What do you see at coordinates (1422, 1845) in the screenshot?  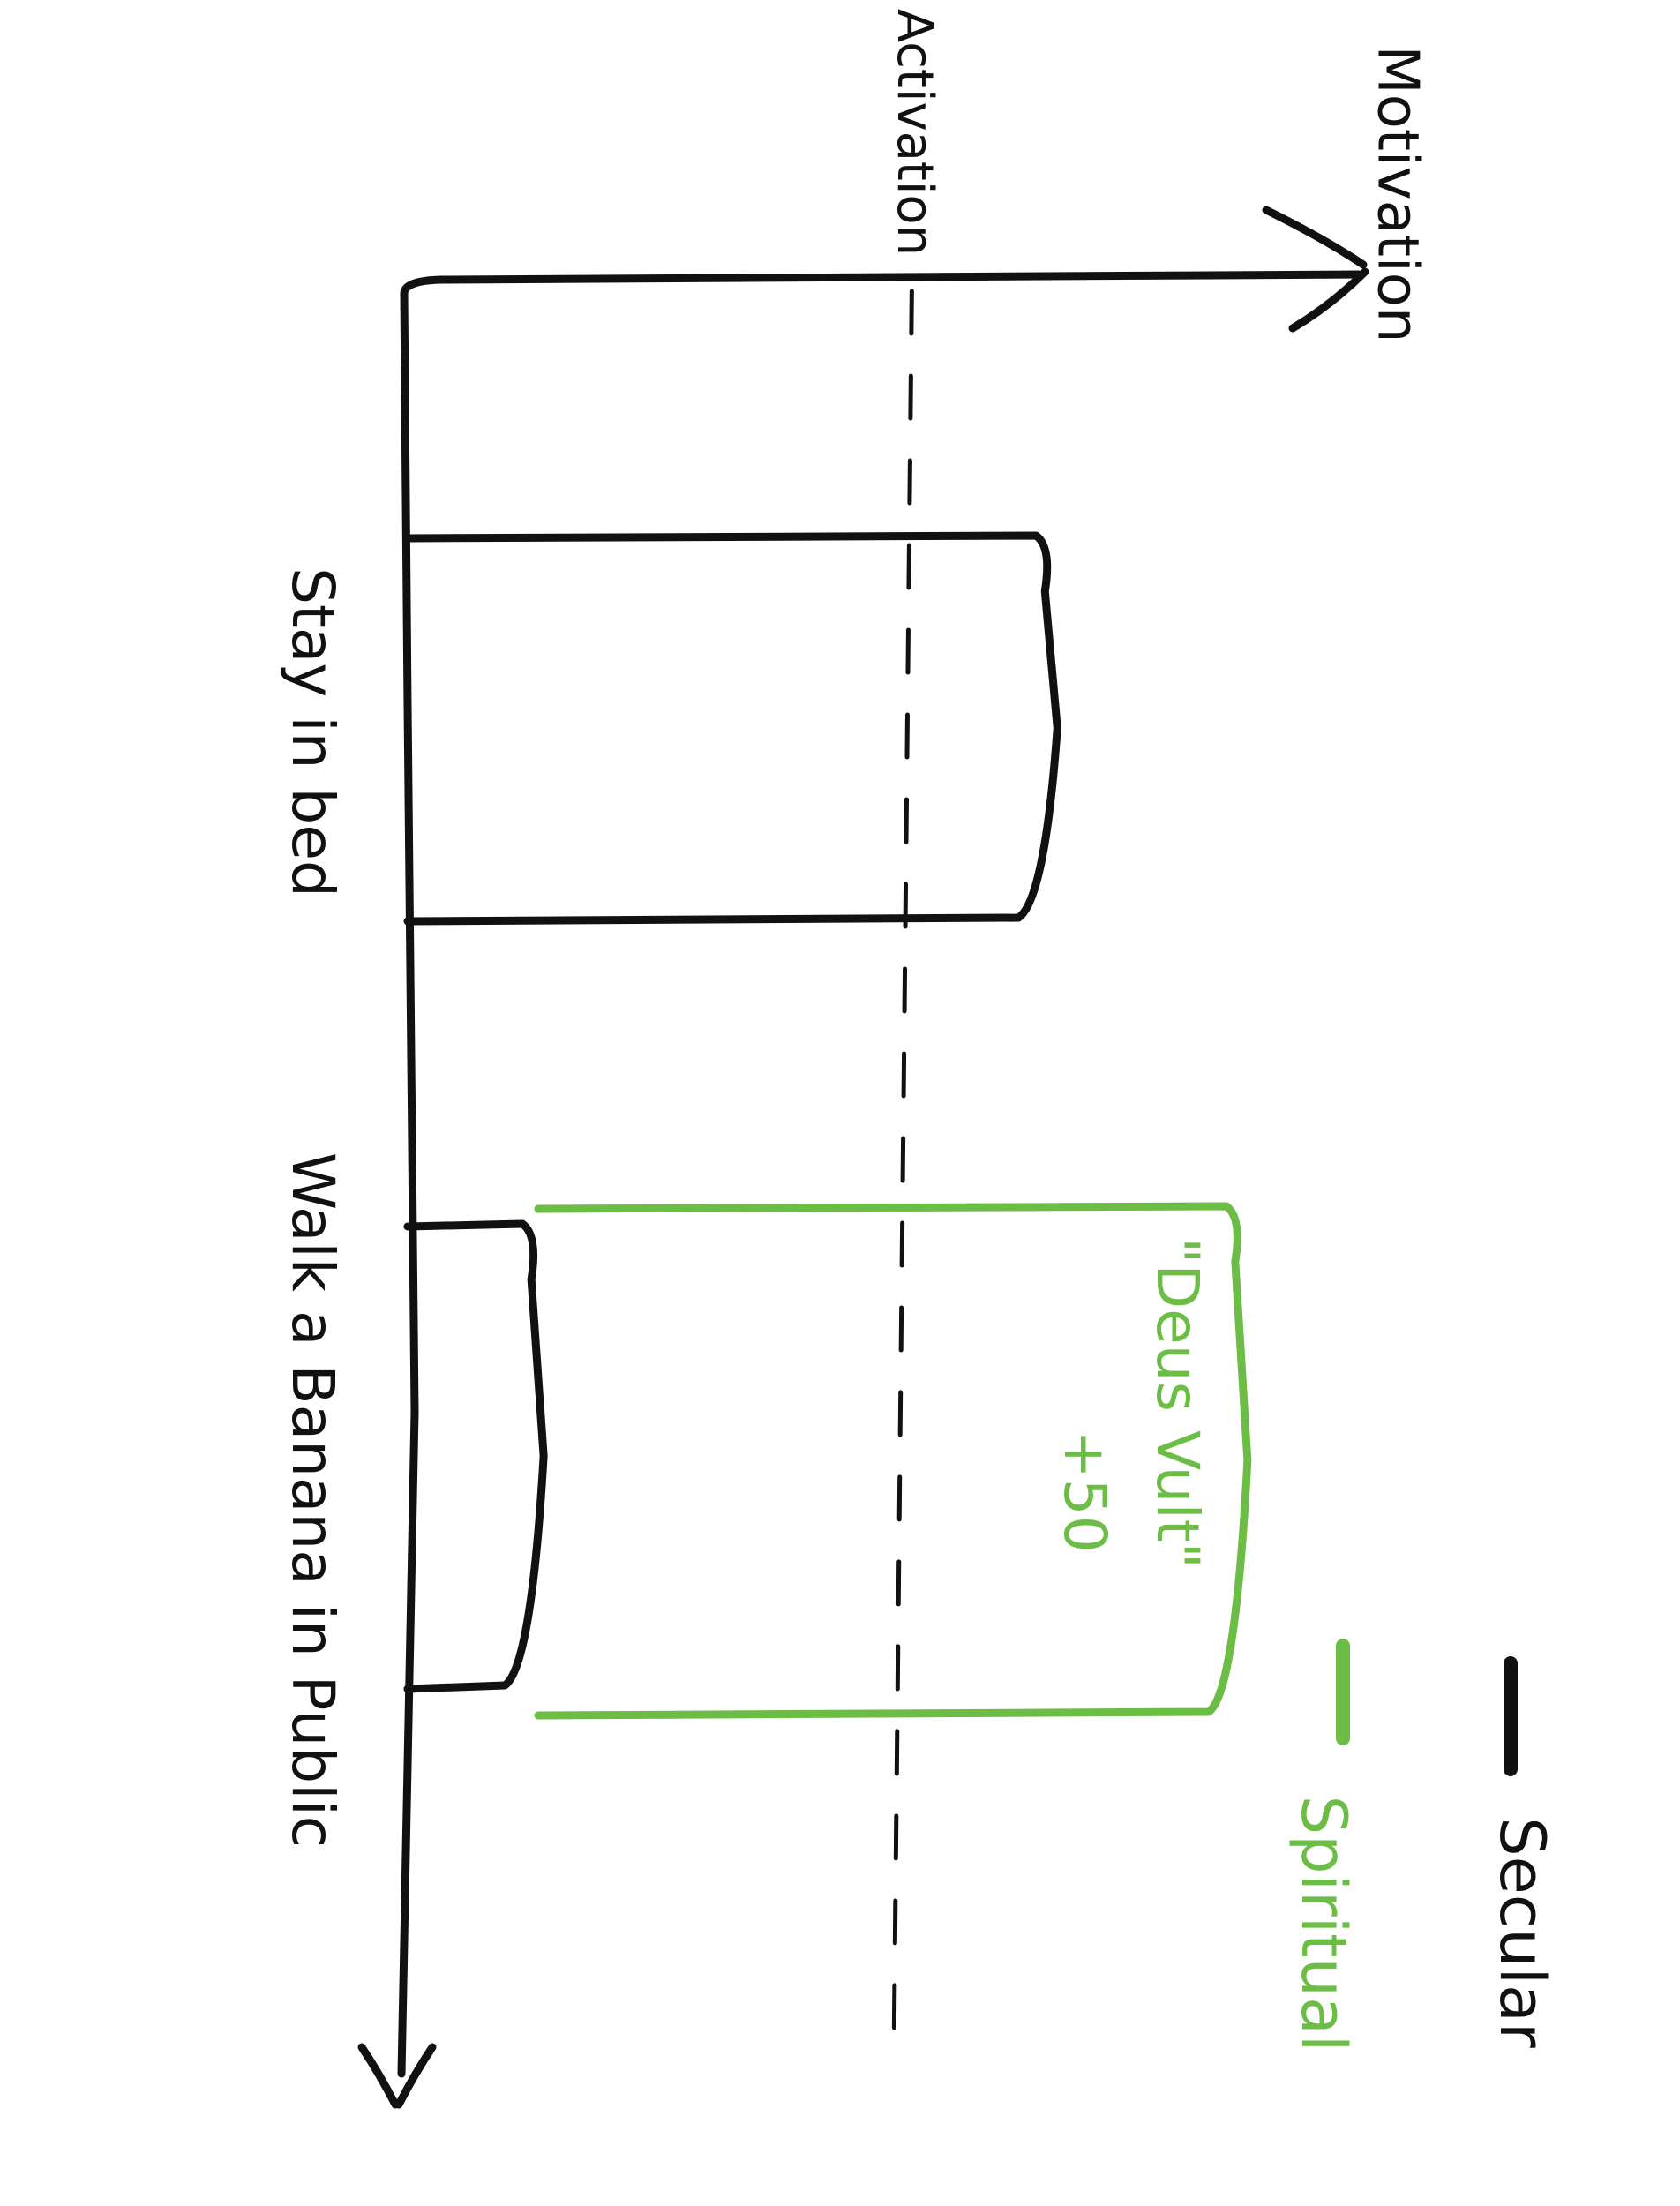 I see `legend: Secular Spiritual` at bounding box center [1422, 1845].